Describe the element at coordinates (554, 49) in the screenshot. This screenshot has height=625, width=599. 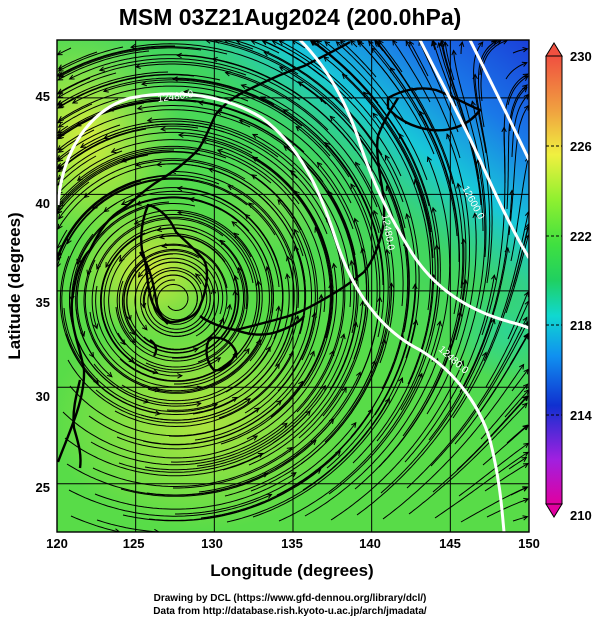
I see `colorbar-max-arrow` at that location.